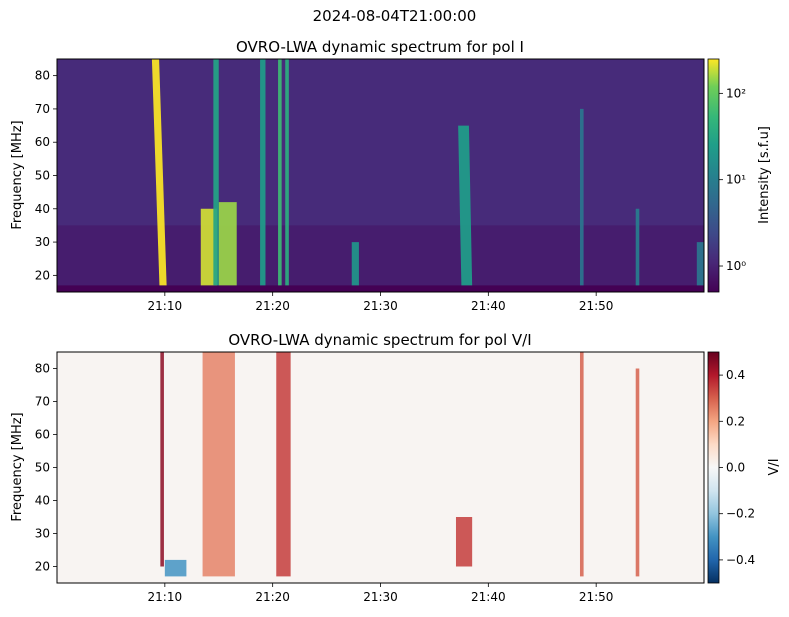 This screenshot has height=617, width=789. What do you see at coordinates (736, 93) in the screenshot?
I see `colorbar-tick-label: 10²` at bounding box center [736, 93].